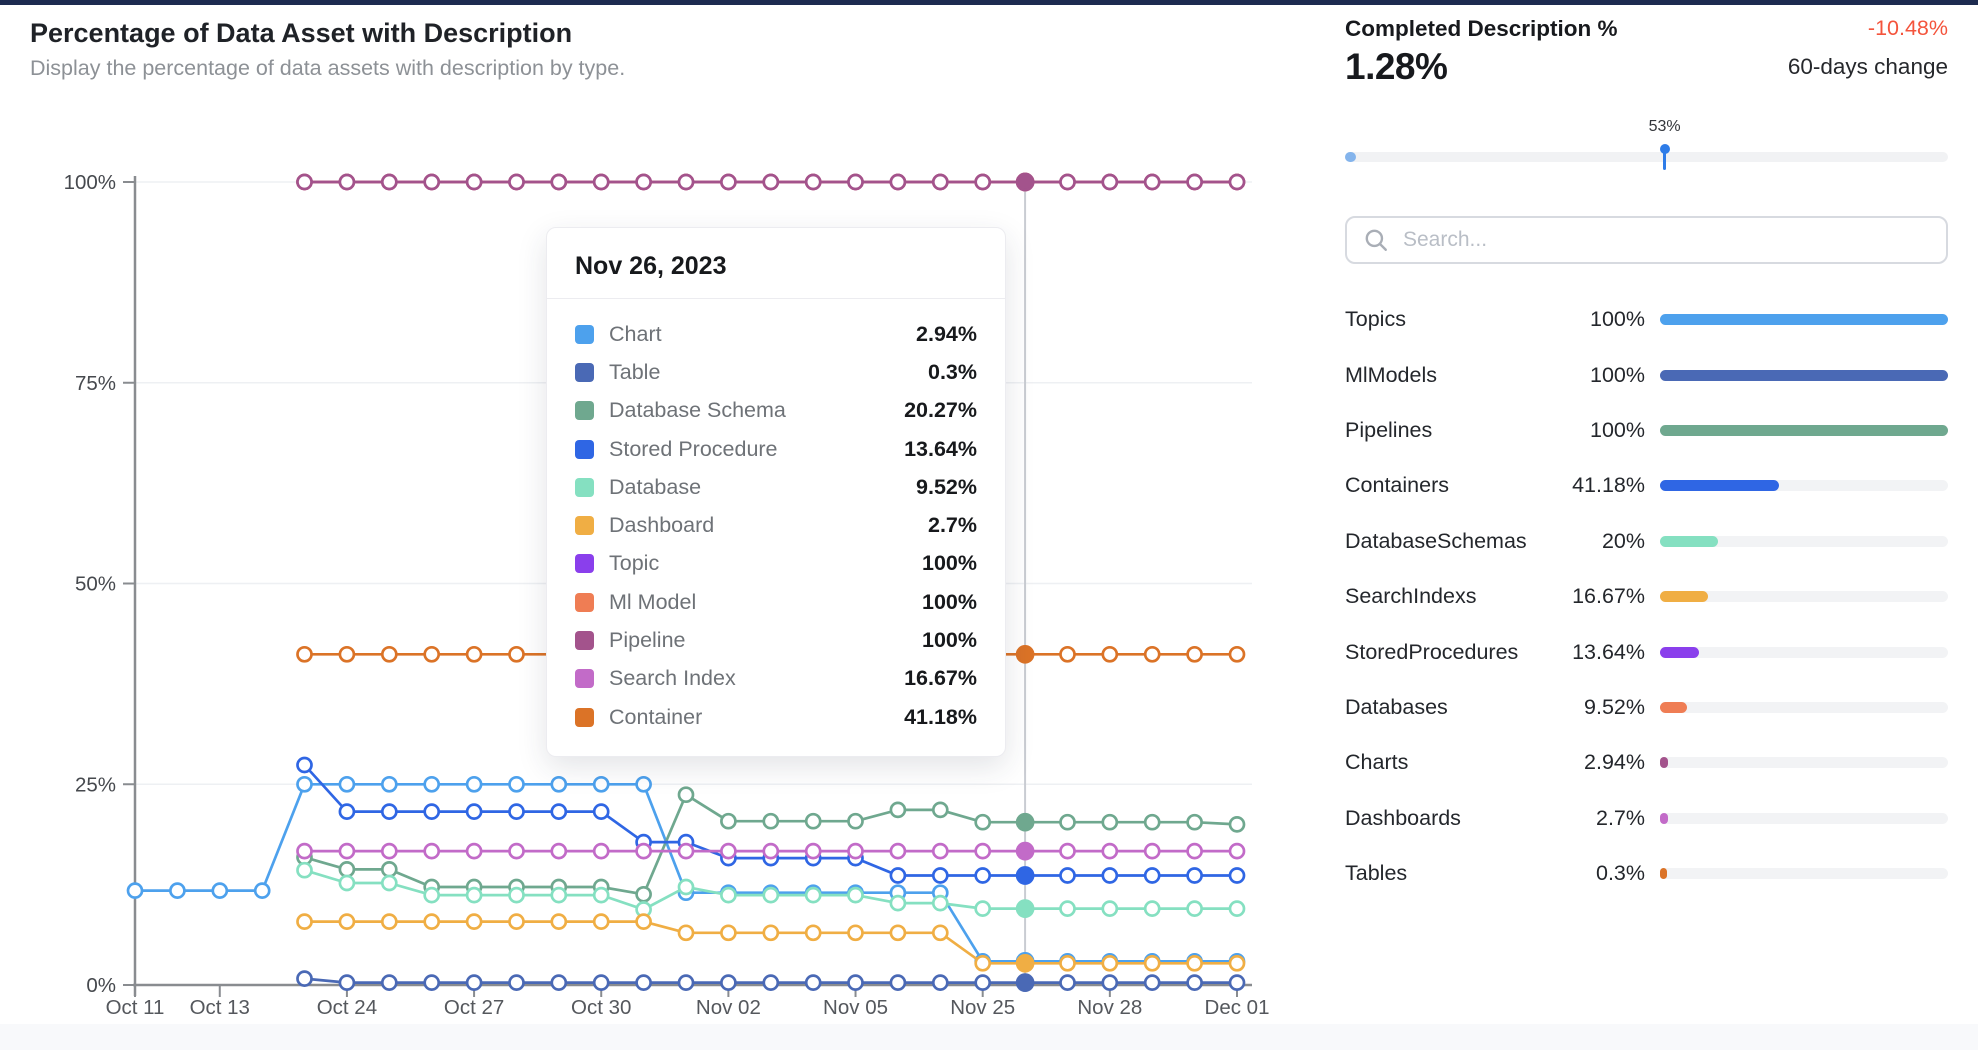 The height and width of the screenshot is (1050, 1978). Describe the element at coordinates (1646, 157) in the screenshot. I see `threshold-slider-track` at that location.